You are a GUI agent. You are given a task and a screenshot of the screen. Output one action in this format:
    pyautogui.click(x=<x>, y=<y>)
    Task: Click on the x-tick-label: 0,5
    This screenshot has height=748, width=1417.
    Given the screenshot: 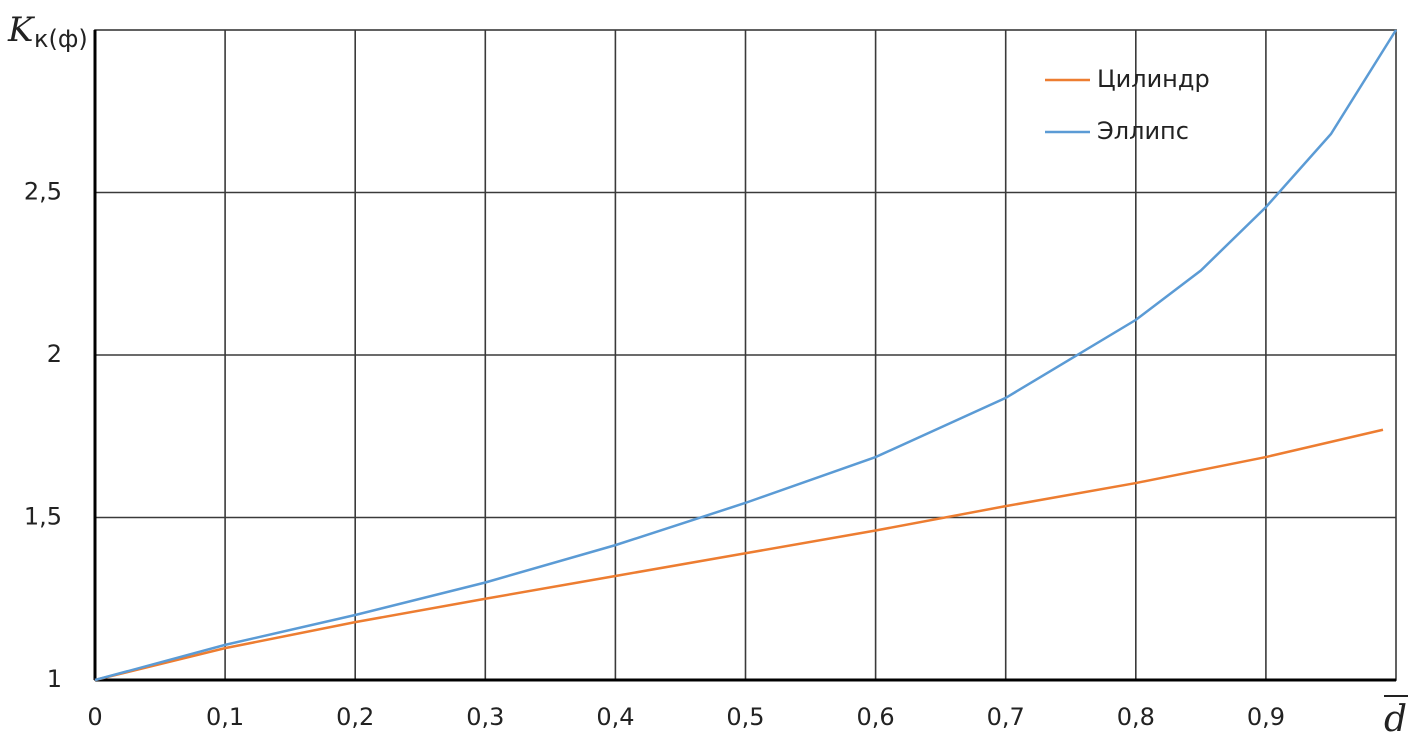 What is the action you would take?
    pyautogui.click(x=745, y=717)
    